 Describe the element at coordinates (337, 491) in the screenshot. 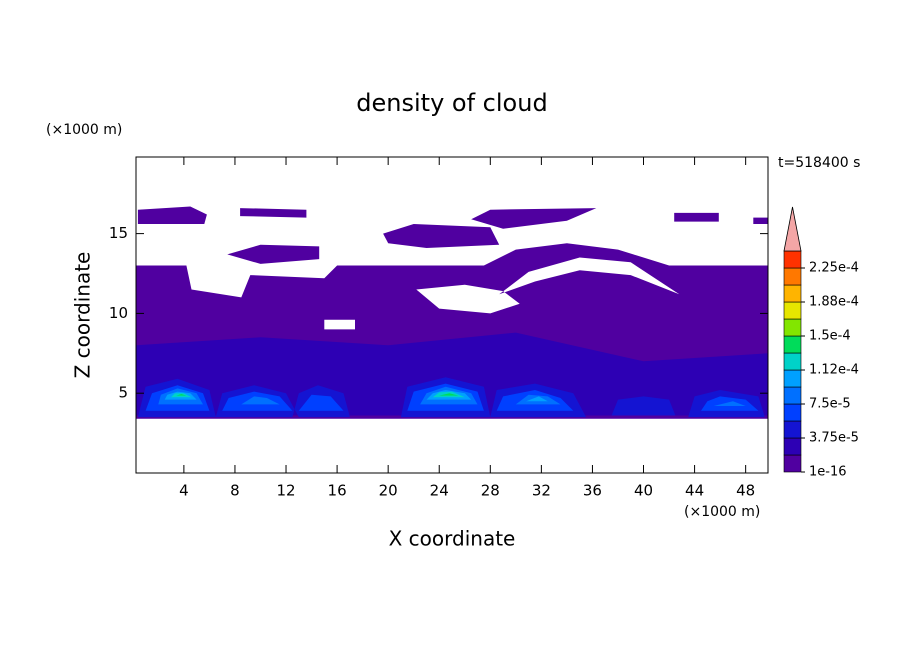

I see `x-tick-label: 16` at that location.